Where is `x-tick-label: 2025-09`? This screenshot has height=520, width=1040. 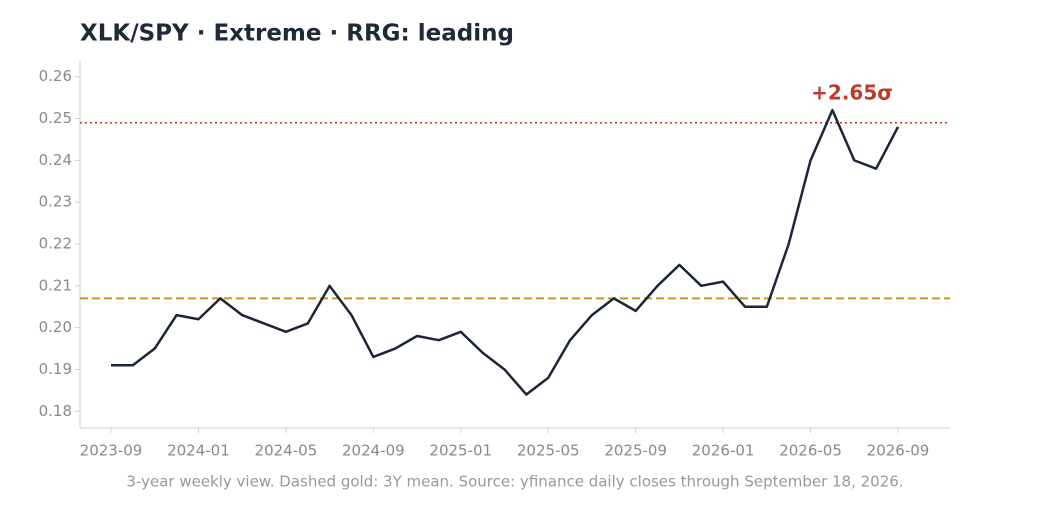
x-tick-label: 2025-09 is located at coordinates (635, 451).